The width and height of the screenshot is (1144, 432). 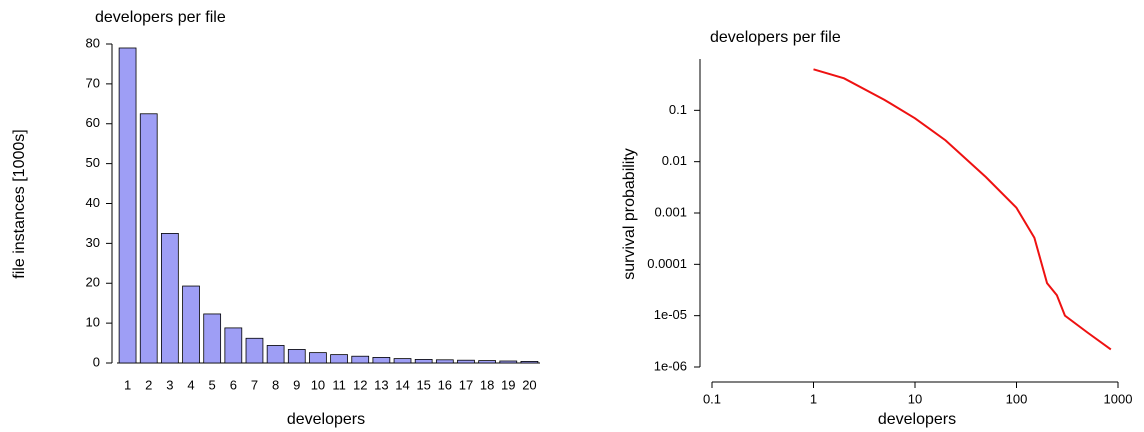 What do you see at coordinates (678, 109) in the screenshot?
I see `y-tick-label: 0.1` at bounding box center [678, 109].